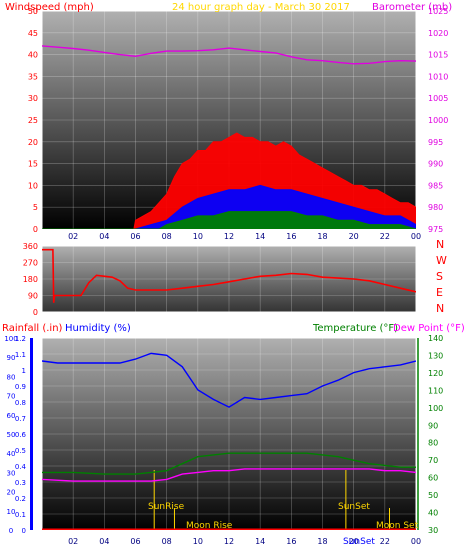  What do you see at coordinates (433, 495) in the screenshot?
I see `temperature-tick-label: 50` at bounding box center [433, 495].